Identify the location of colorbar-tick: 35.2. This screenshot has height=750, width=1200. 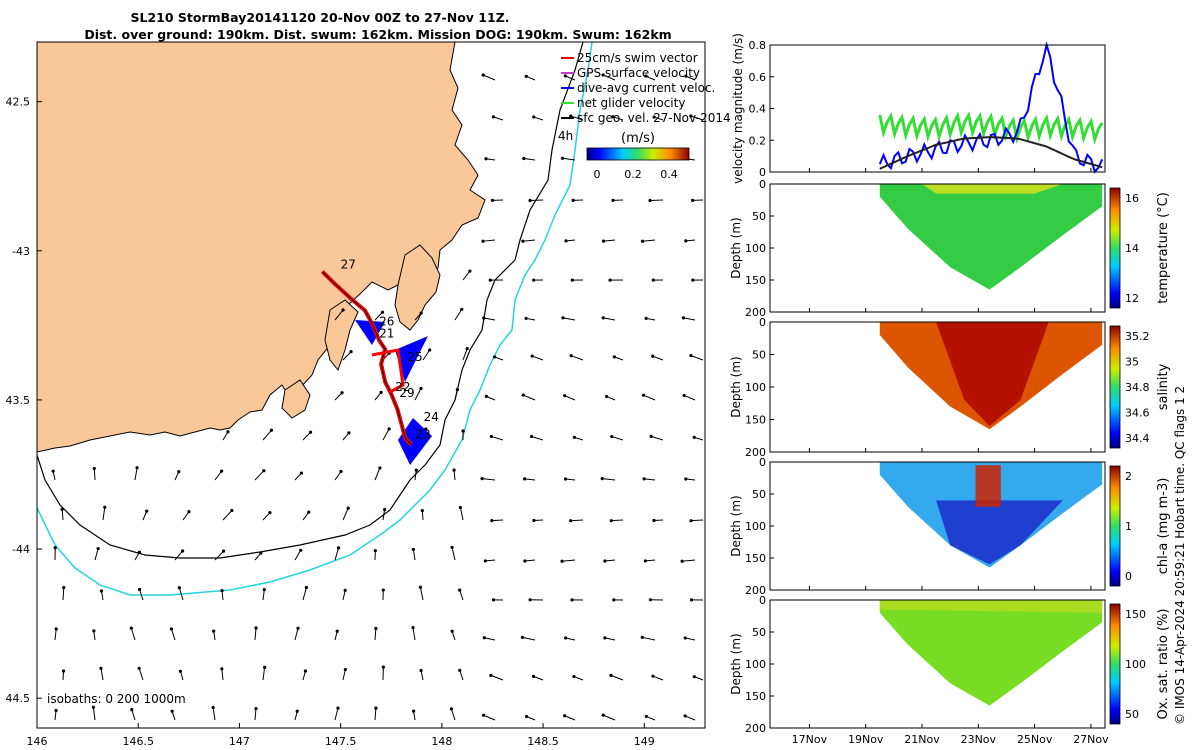
(1137, 336).